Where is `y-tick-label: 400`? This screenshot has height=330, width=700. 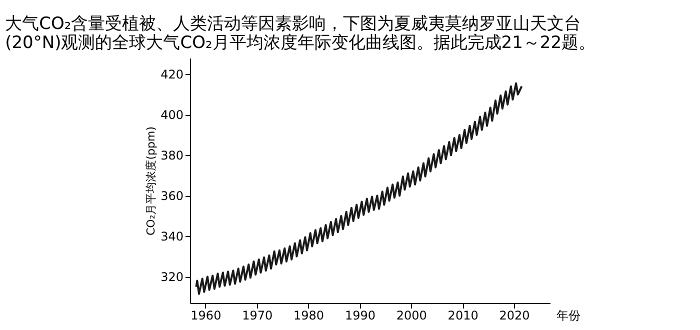 y-tick-label: 400 is located at coordinates (172, 115).